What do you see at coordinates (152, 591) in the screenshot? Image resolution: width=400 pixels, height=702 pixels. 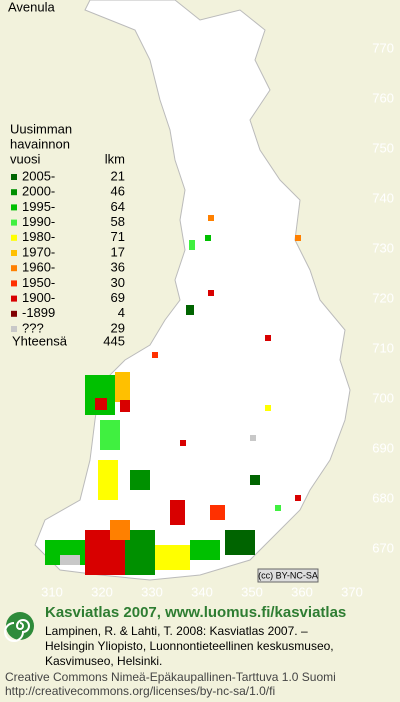 I see `x-grid-label: 330` at bounding box center [152, 591].